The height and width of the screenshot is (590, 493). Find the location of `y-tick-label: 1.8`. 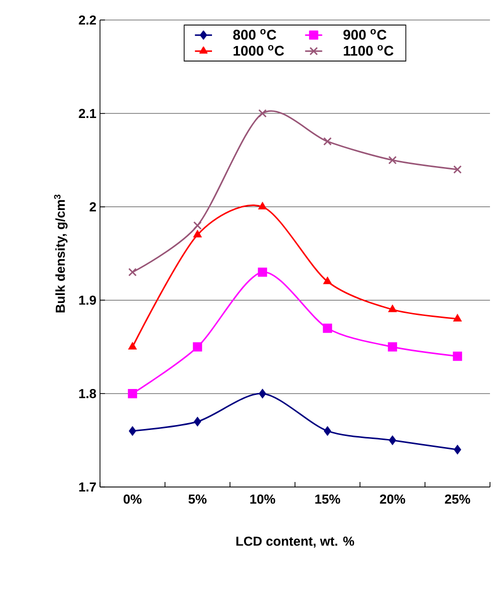

y-tick-label: 1.8 is located at coordinates (87, 393).